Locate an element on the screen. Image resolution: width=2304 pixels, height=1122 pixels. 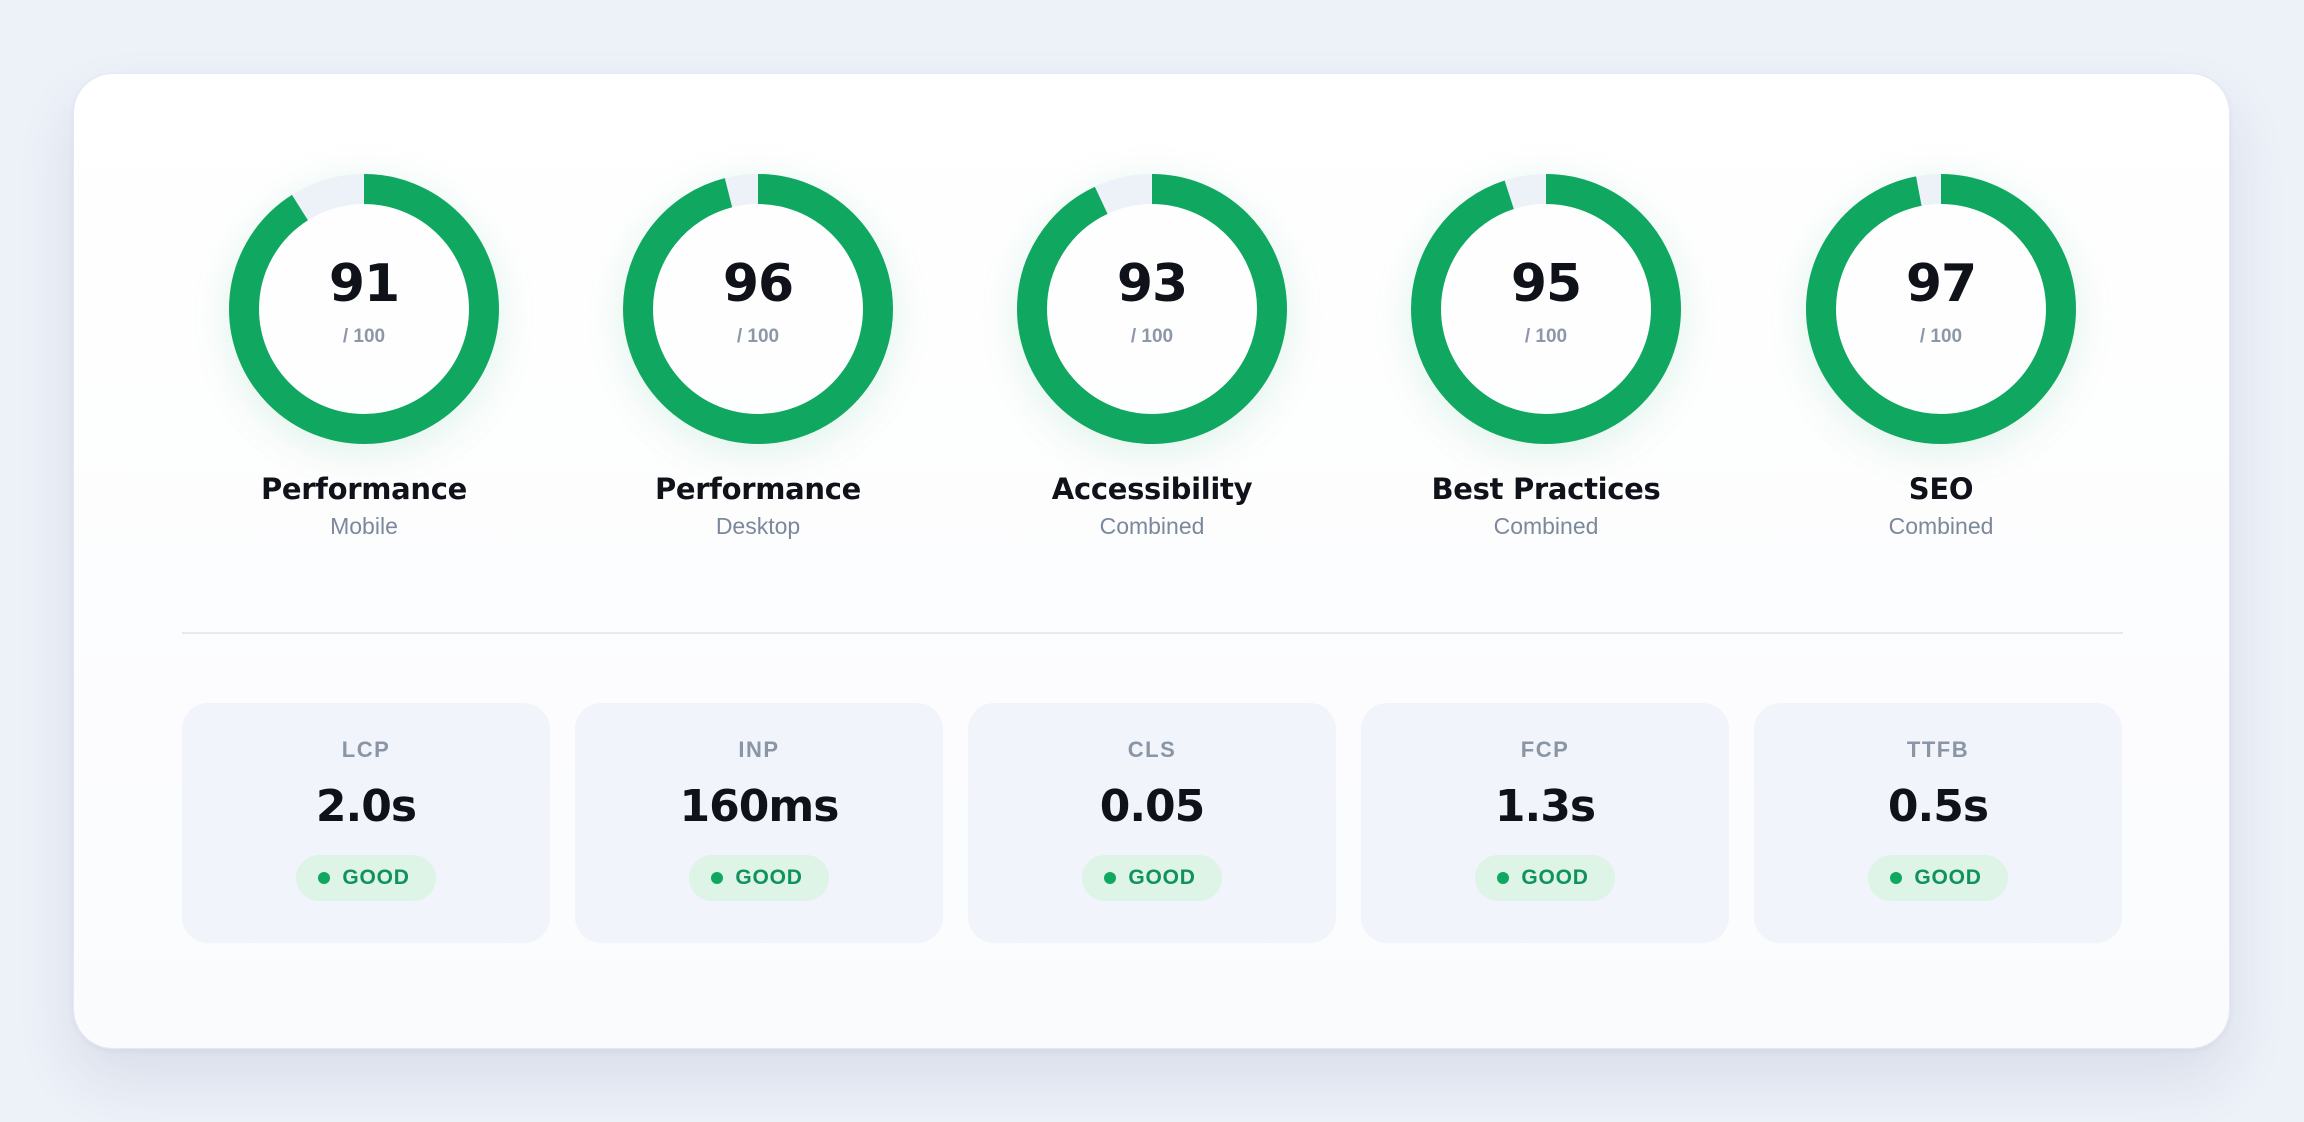
score-value: 93 is located at coordinates (1152, 284).